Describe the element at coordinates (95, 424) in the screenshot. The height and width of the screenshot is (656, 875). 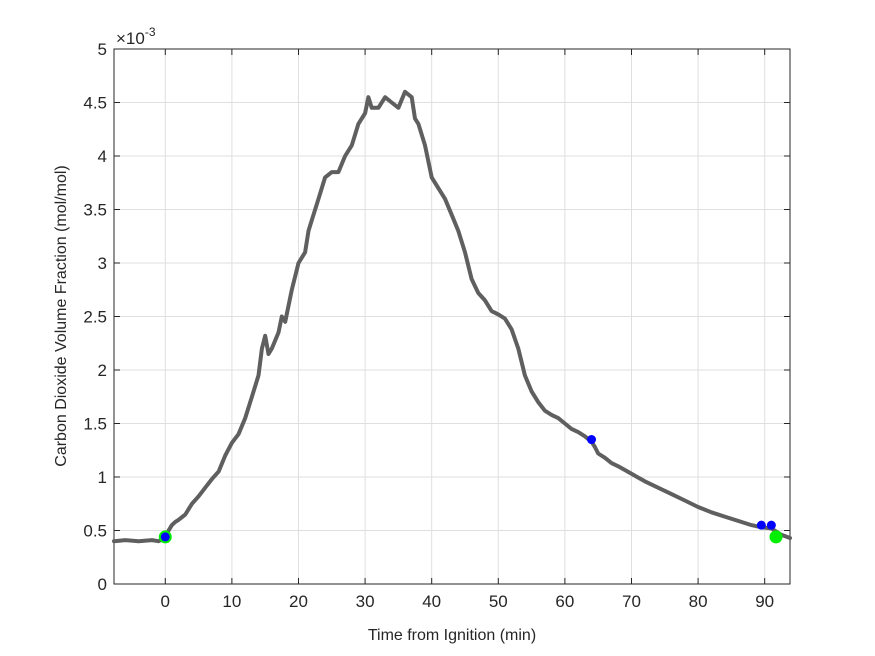
I see `y-tick-label: 1.5` at that location.